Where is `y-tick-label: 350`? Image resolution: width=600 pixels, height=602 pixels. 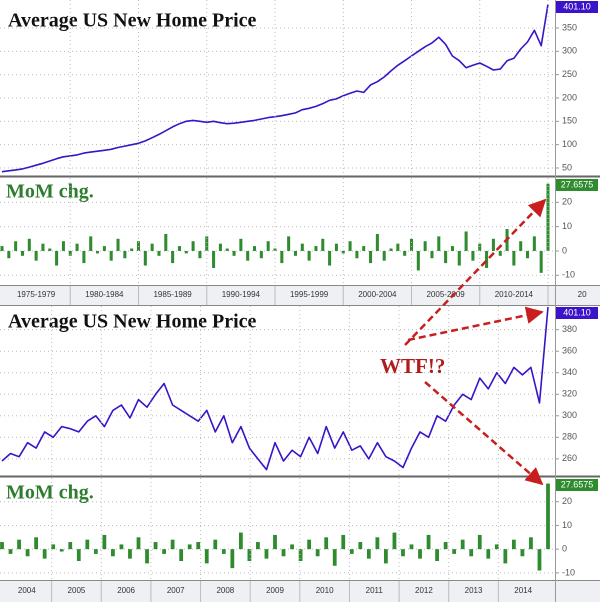
y-tick-label: 350 is located at coordinates (569, 27).